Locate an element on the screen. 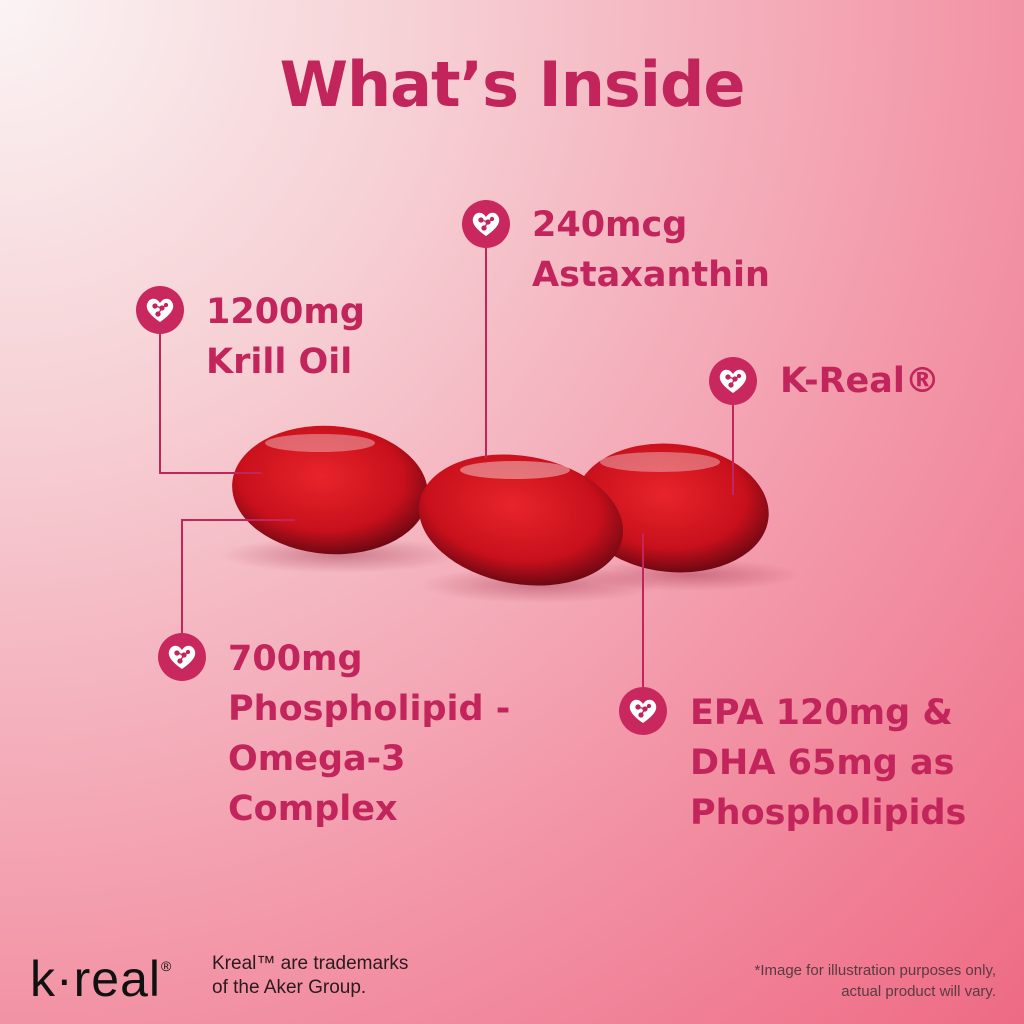 Image resolution: width=1024 pixels, height=1024 pixels. callout-line: Omega-3 is located at coordinates (317, 759).